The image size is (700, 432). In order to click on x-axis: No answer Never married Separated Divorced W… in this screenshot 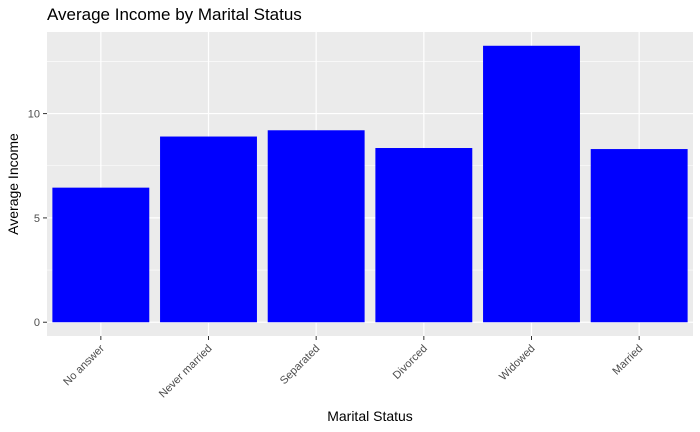, I will do `click(353, 368)`.